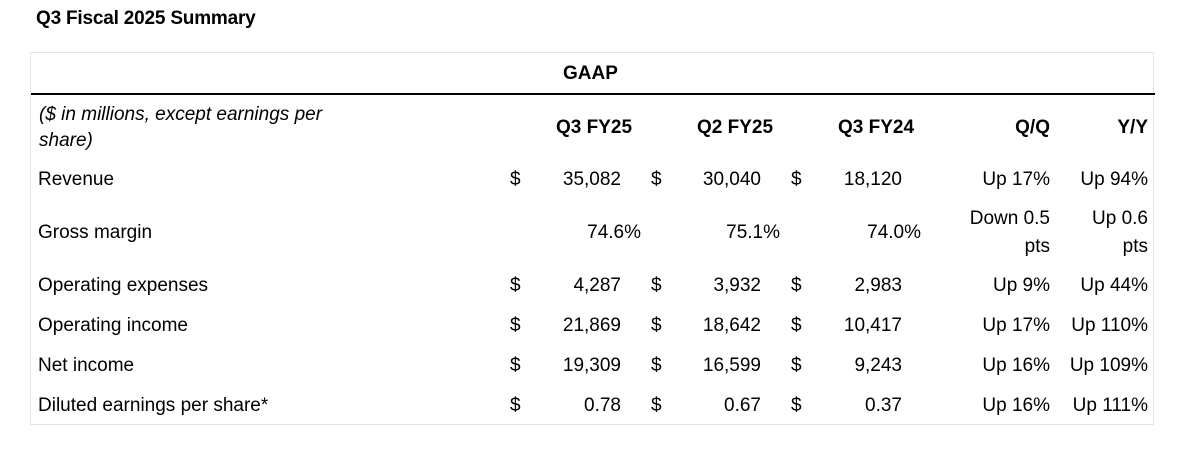  Describe the element at coordinates (591, 179) in the screenshot. I see `value-q3fy25: 35,082` at that location.